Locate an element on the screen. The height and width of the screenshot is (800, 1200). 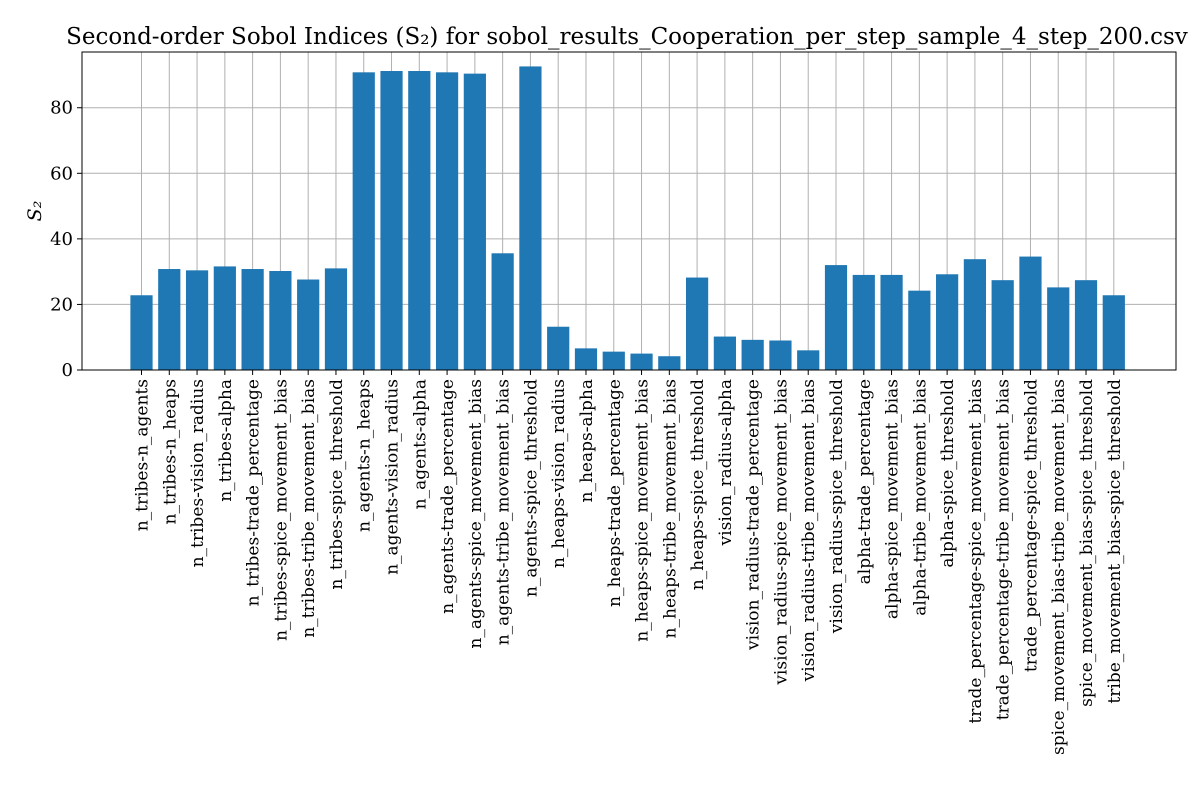
x-tick-label: vision_radius-tribe_movement_bias is located at coordinates (809, 530).